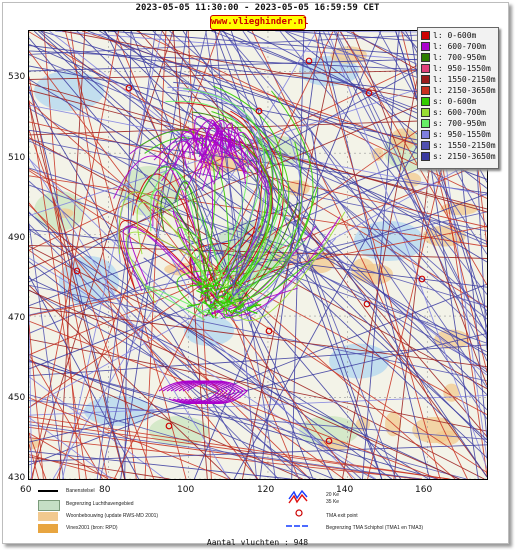  What do you see at coordinates (458, 90) in the screenshot?
I see `legend-entry: l: 2150-3650m` at bounding box center [458, 90].